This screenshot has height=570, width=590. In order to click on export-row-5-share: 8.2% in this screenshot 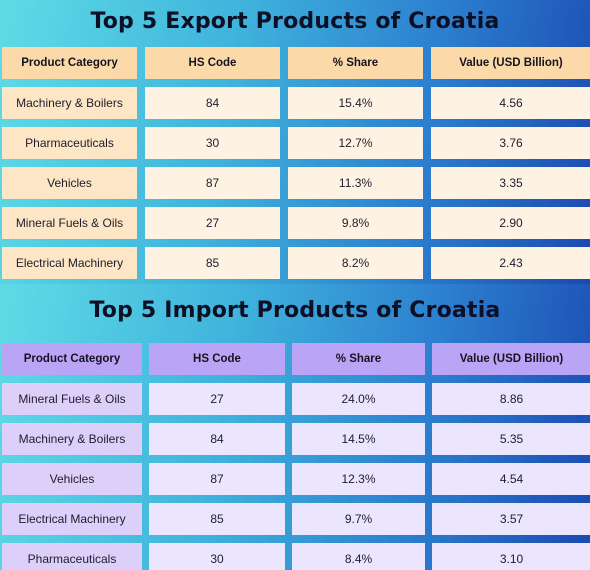, I will do `click(355, 263)`.